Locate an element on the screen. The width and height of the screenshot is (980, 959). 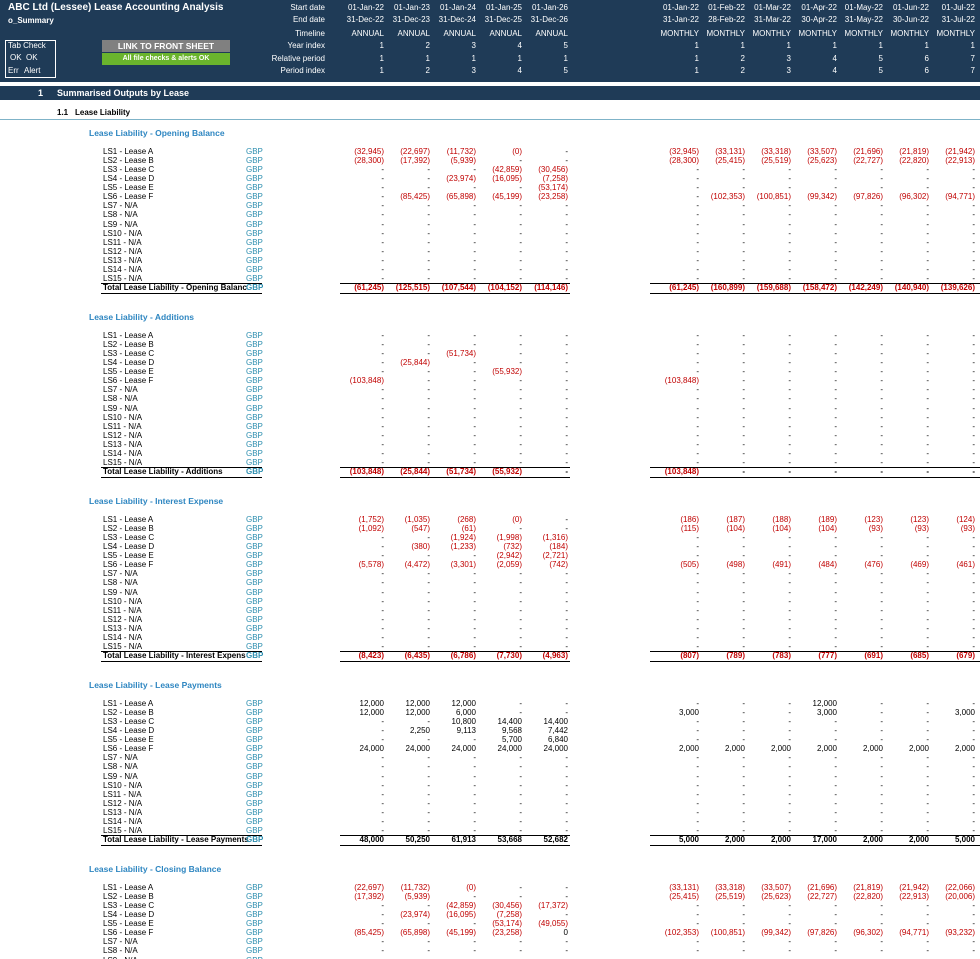
total-value: 2,000 is located at coordinates (872, 840).